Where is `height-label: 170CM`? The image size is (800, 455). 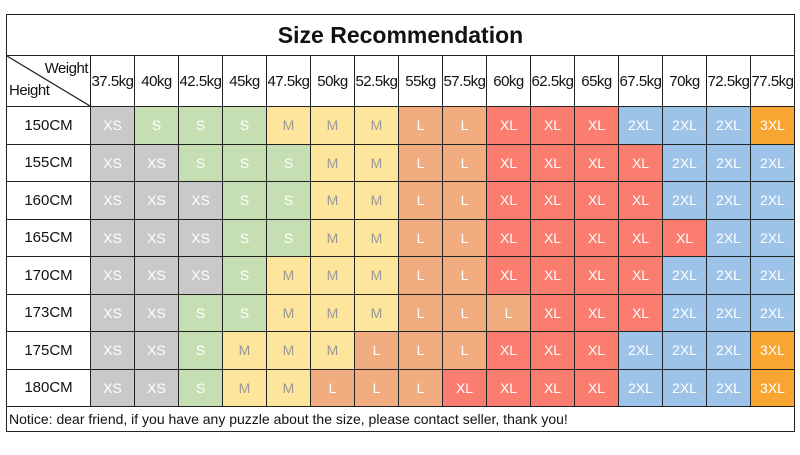 height-label: 170CM is located at coordinates (48, 275).